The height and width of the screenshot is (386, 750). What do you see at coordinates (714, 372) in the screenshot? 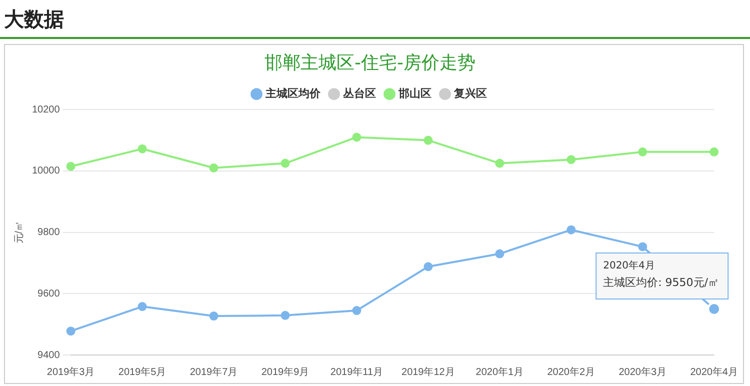
I see `x-tick-label: 2020年4月` at bounding box center [714, 372].